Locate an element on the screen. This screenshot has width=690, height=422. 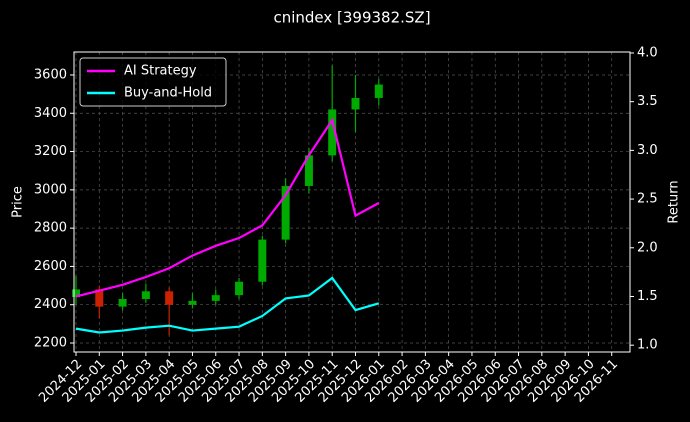
chart-title: cnindex [399382.SZ] is located at coordinates (351, 18).